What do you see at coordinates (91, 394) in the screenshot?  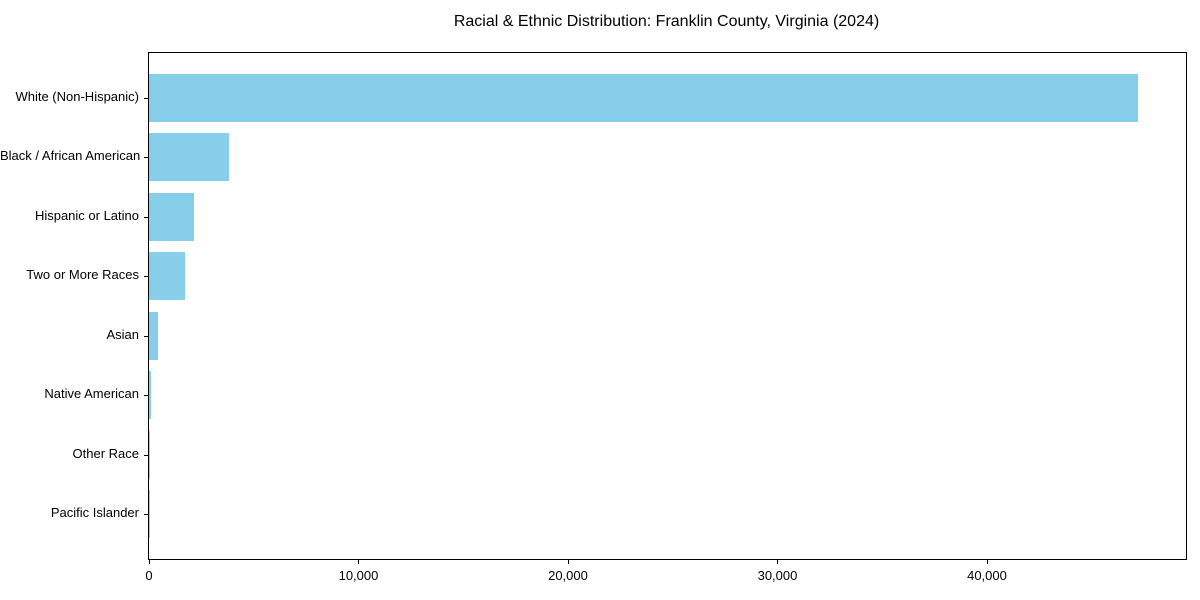 I see `category-label: Native American` at bounding box center [91, 394].